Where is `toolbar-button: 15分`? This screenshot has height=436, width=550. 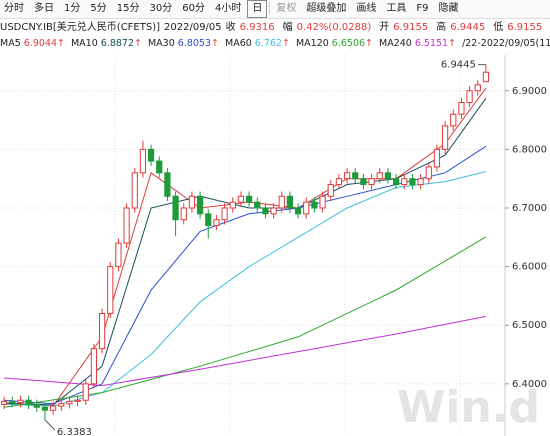
toolbar-button: 15分 is located at coordinates (128, 8).